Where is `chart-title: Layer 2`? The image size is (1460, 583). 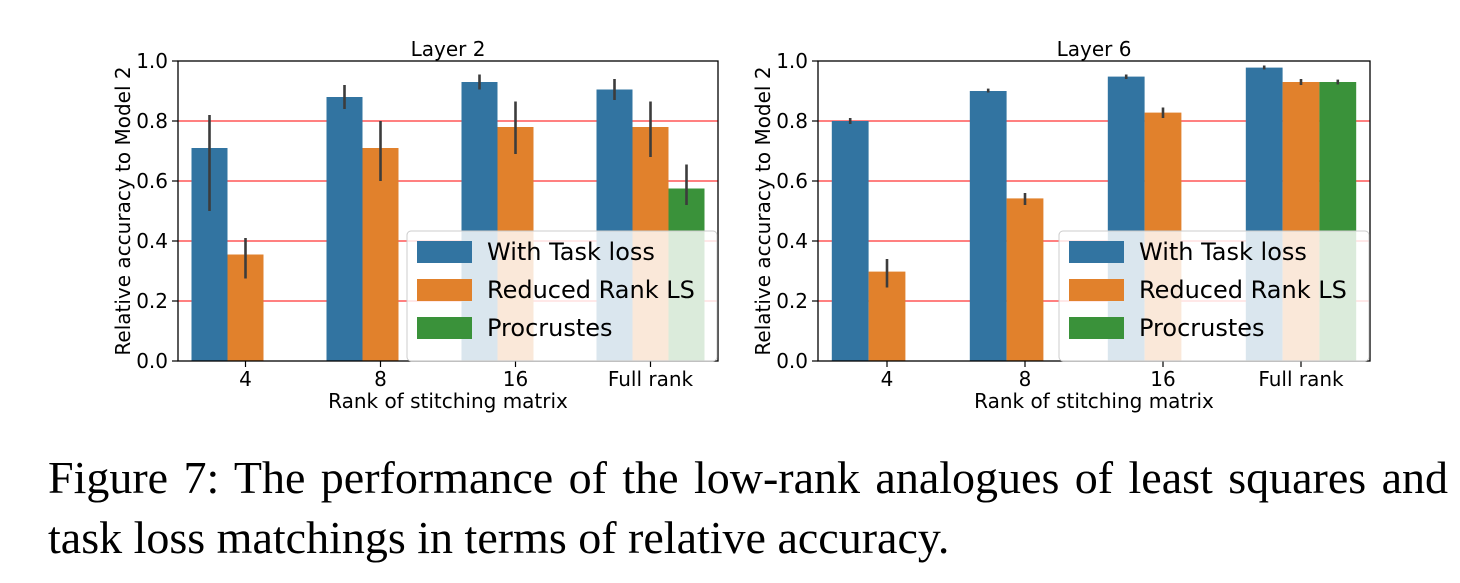
chart-title: Layer 2 is located at coordinates (448, 49).